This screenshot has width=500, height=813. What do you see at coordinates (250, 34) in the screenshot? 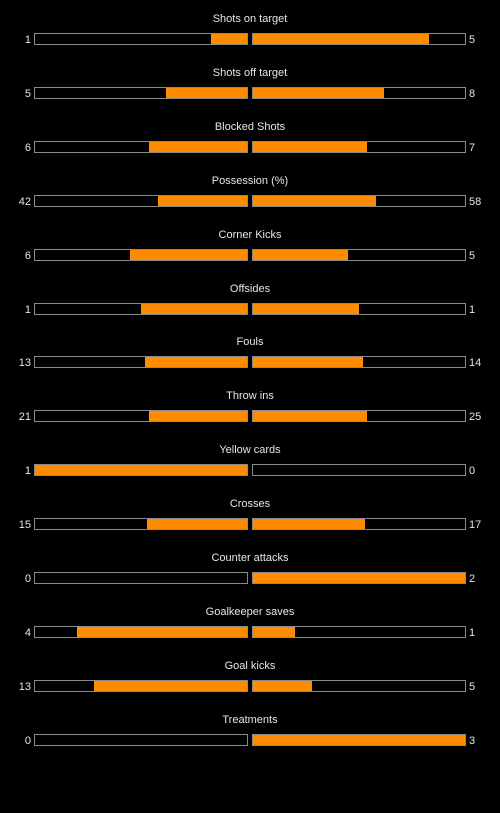
I see `stat-row: Shots on target 1 5` at bounding box center [250, 34].